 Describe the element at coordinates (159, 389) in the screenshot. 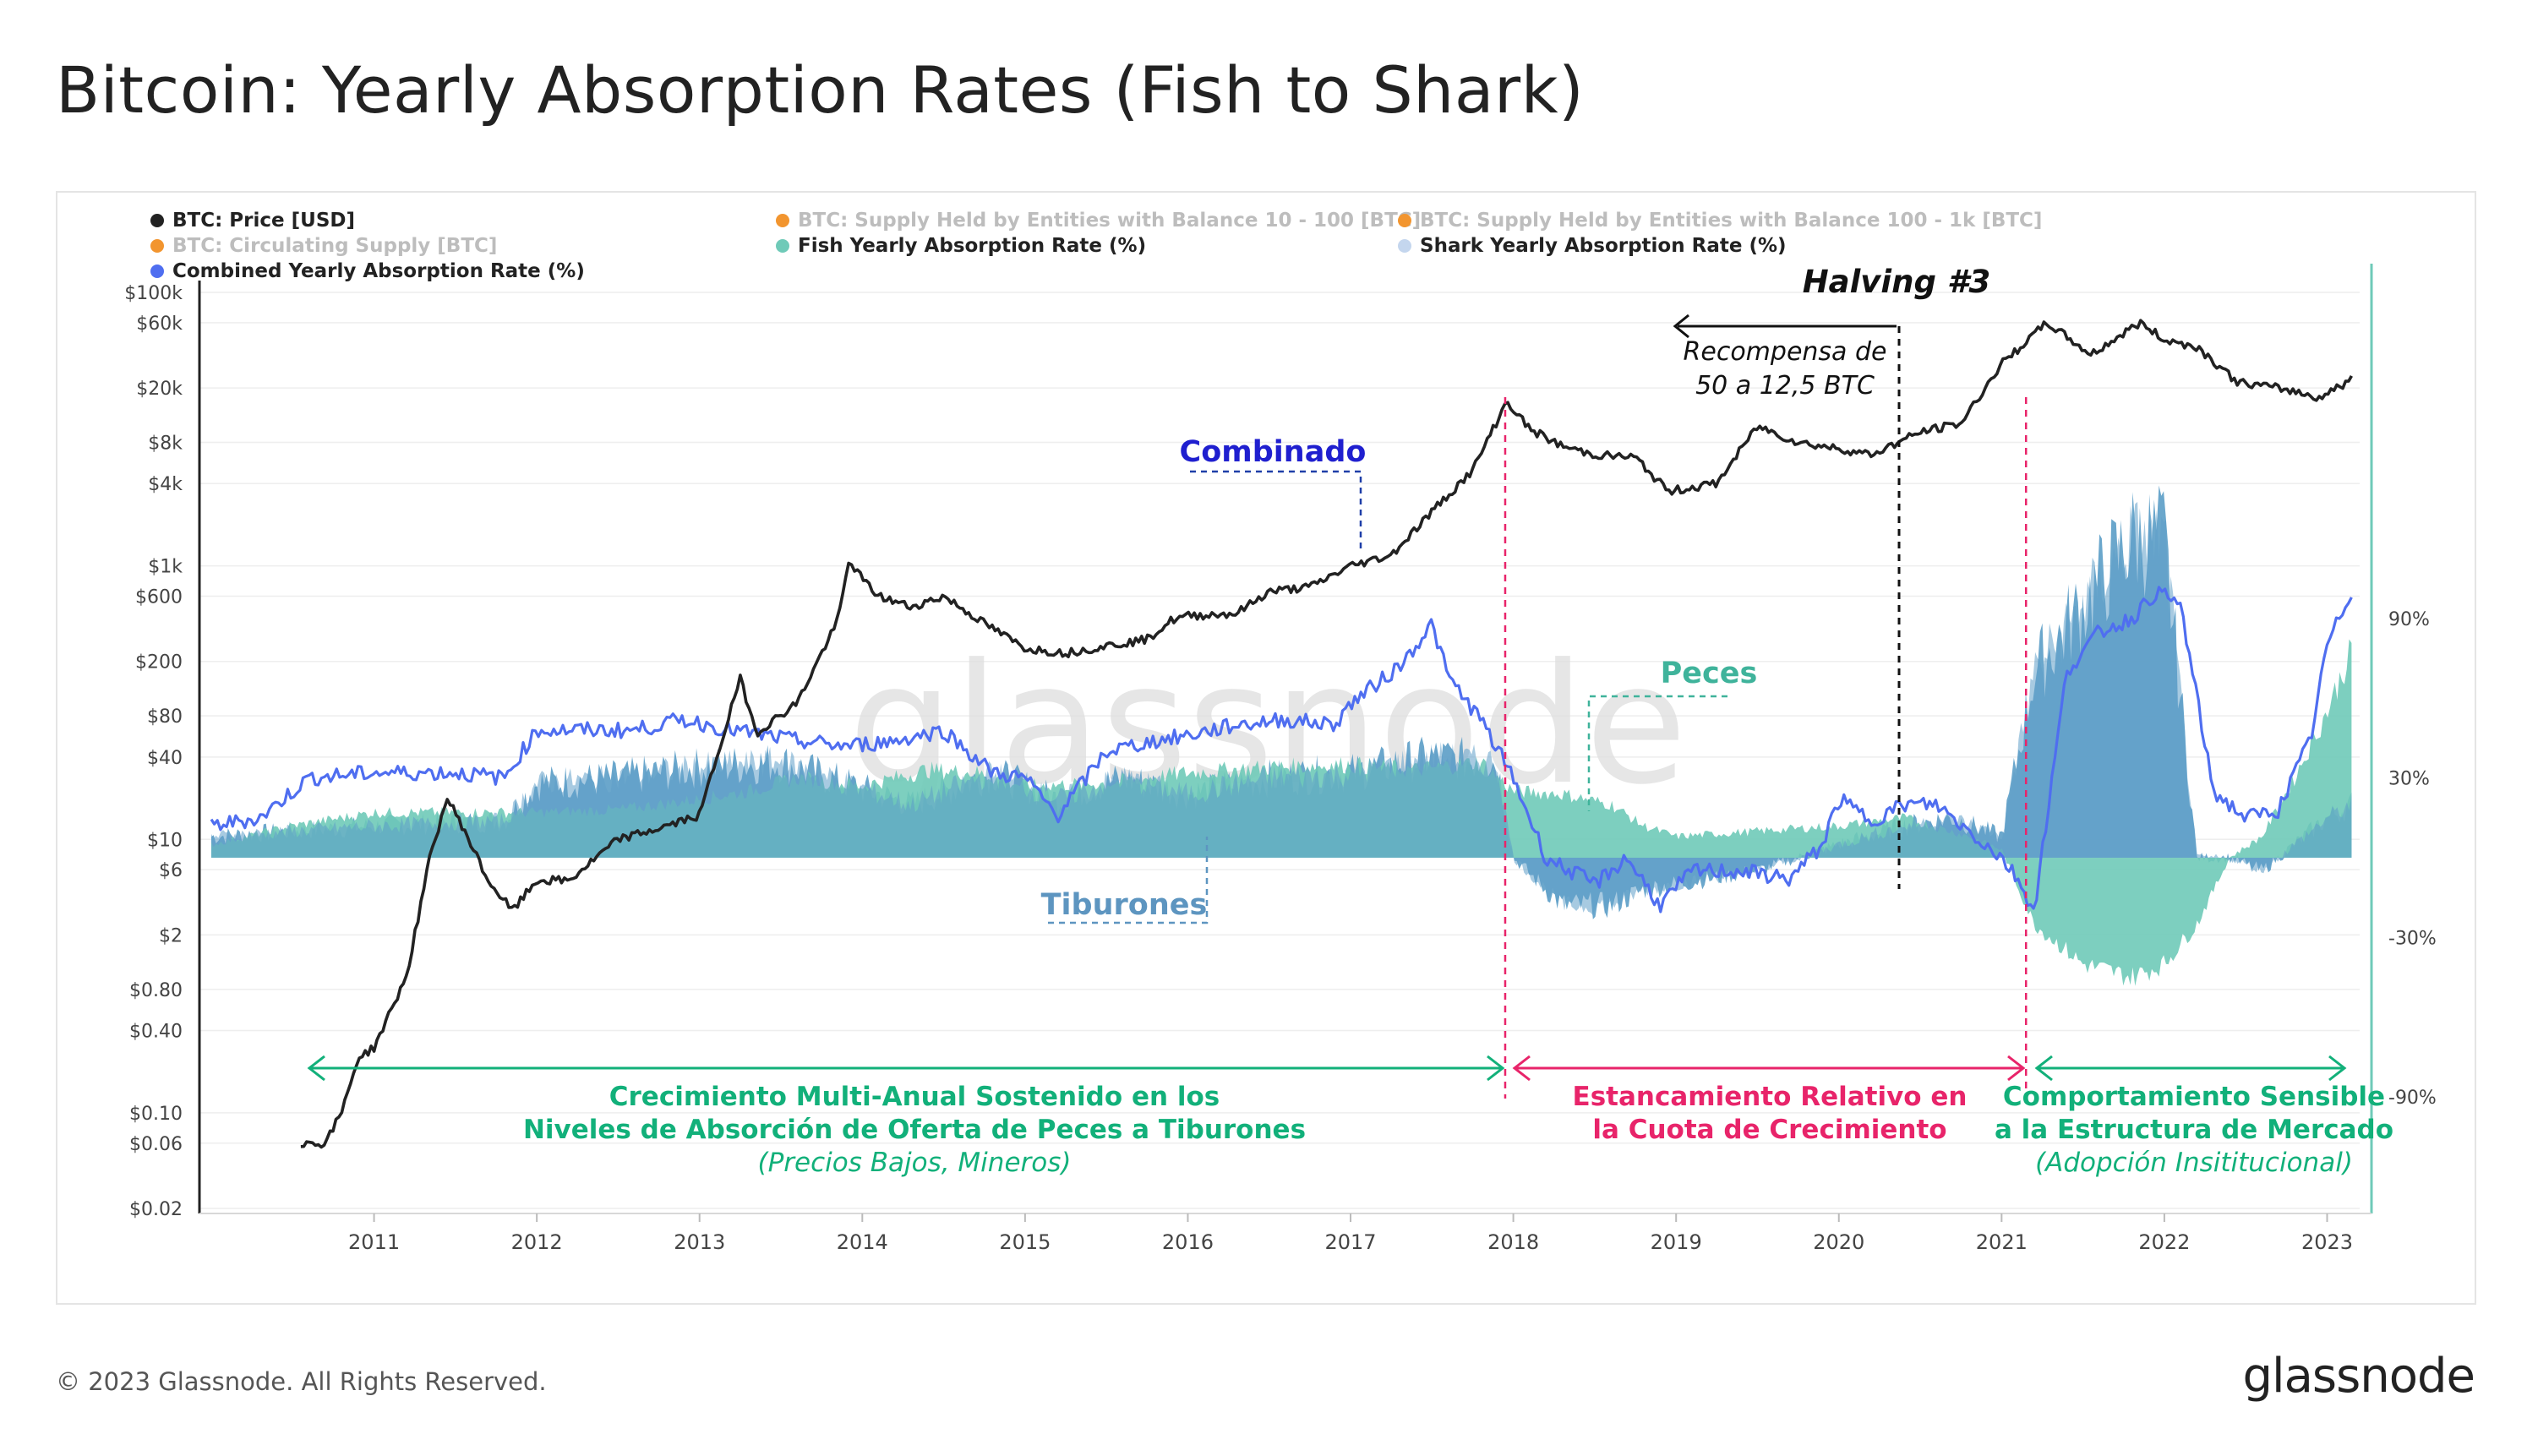

I see `y-left-tick-2: $20k` at that location.